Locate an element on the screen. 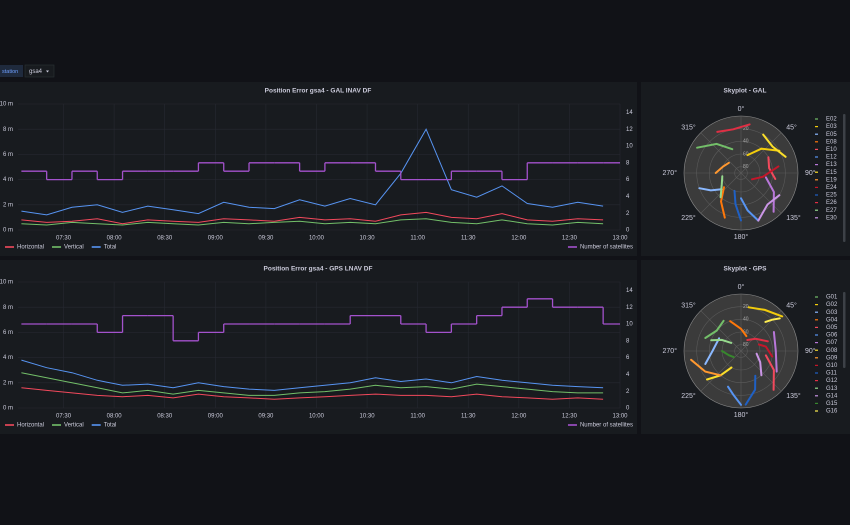 The image size is (850, 525). legend-label: E08 is located at coordinates (831, 142).